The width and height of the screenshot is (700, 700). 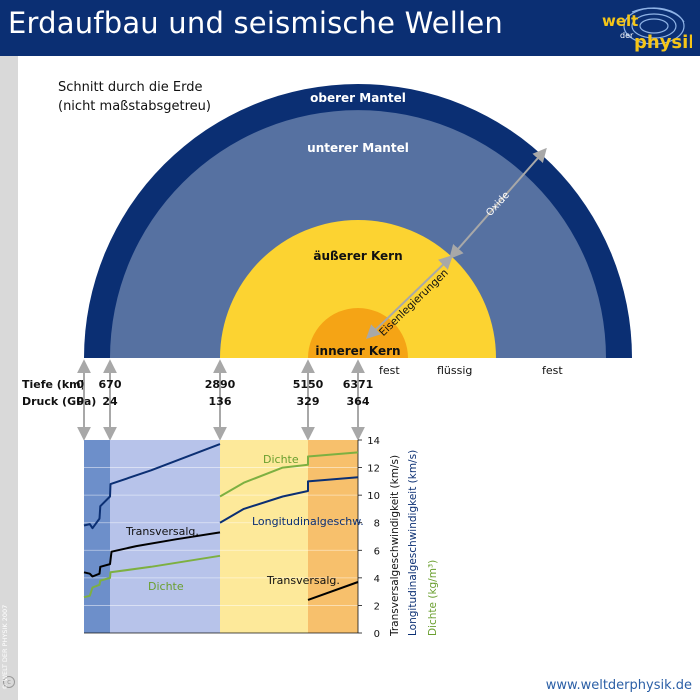 I want to click on state-liquid-outer-core: flüssig, so click(x=454, y=370).